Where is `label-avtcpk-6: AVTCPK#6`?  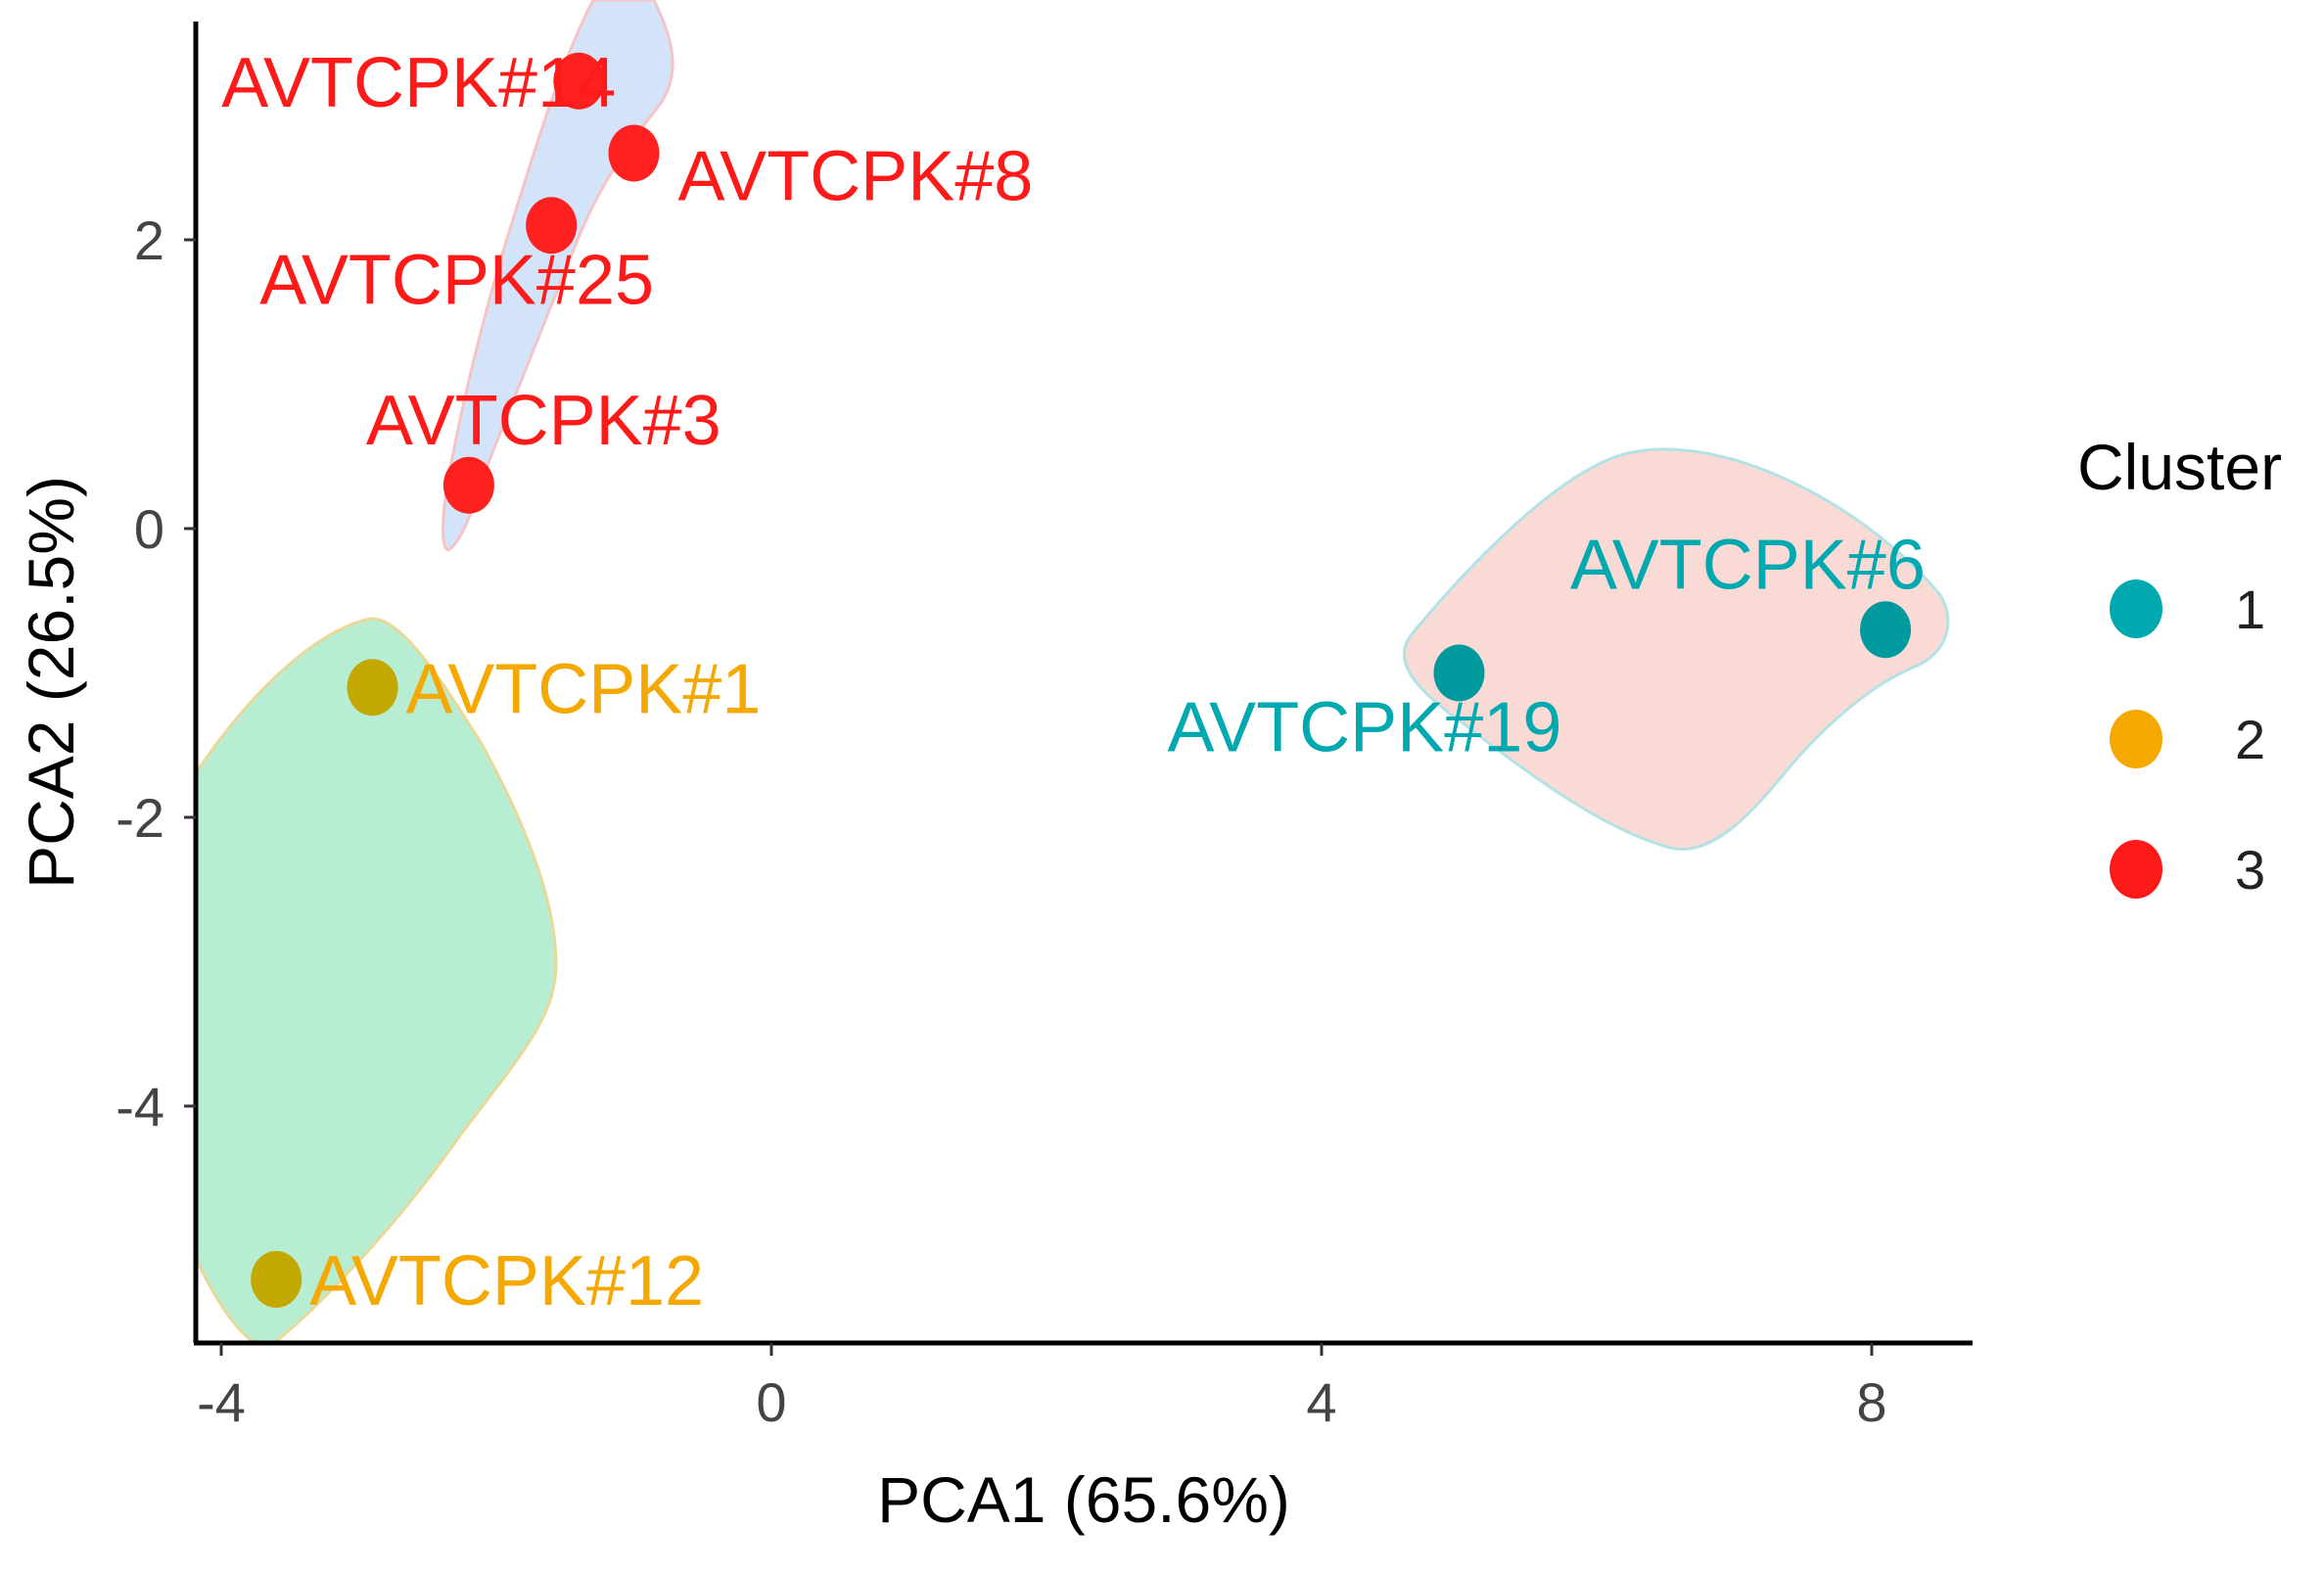
label-avtcpk-6: AVTCPK#6 is located at coordinates (1748, 565).